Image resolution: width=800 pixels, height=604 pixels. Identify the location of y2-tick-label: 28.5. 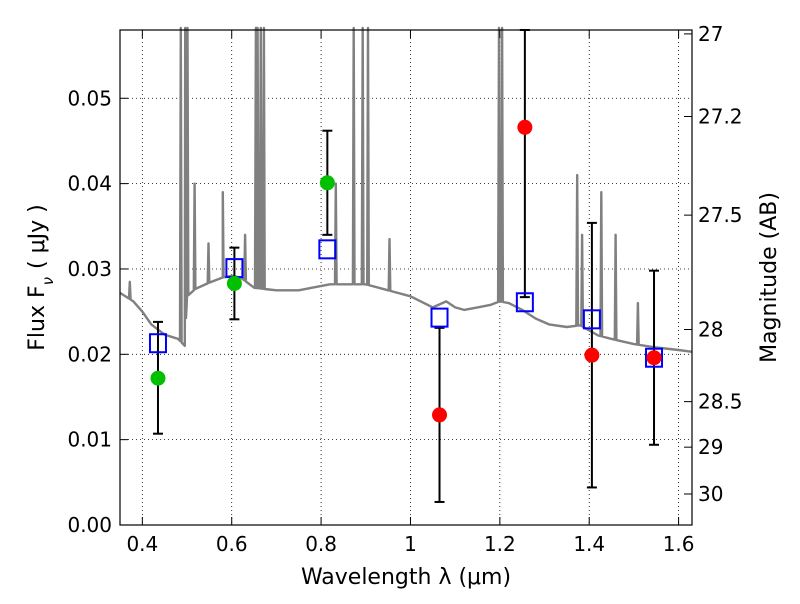
(720, 402).